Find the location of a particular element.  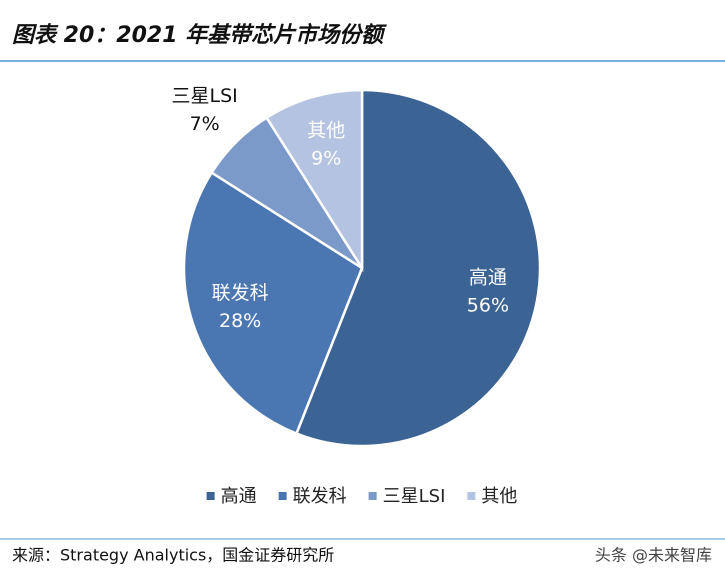

legend: 高通 联发科 三星LSI 其他 is located at coordinates (361, 496).